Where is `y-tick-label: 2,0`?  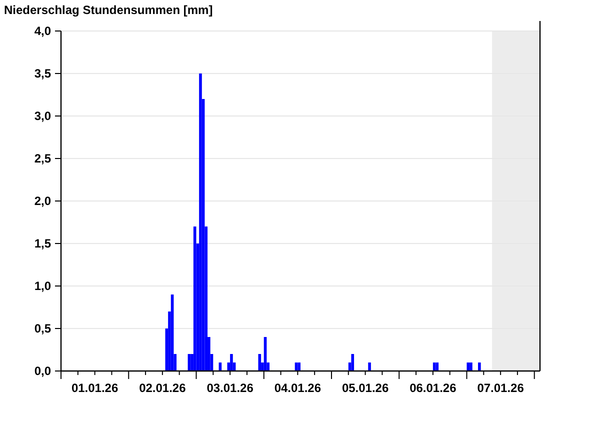
y-tick-label: 2,0 is located at coordinates (43, 201).